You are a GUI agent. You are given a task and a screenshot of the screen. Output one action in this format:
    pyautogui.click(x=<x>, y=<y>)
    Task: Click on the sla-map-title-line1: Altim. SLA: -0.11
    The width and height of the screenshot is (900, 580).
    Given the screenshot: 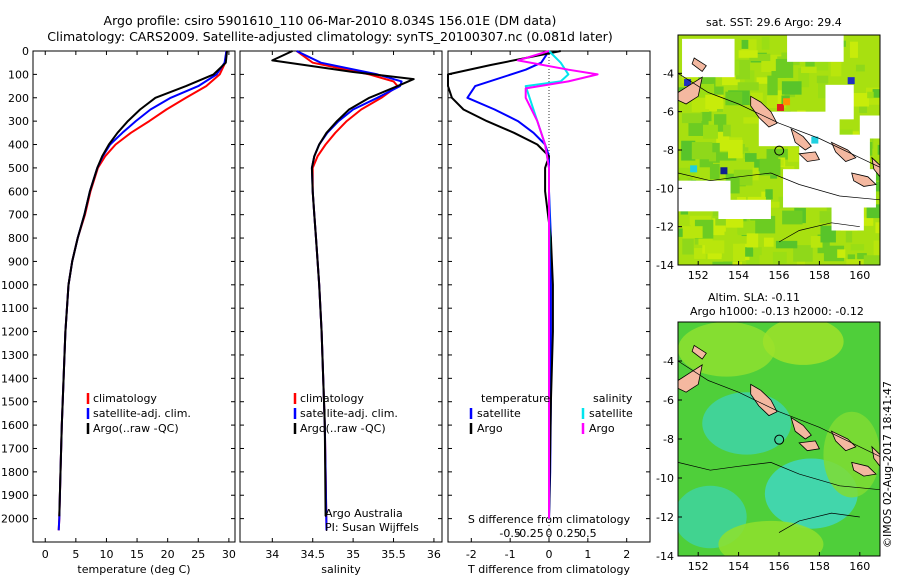 What is the action you would take?
    pyautogui.click(x=754, y=297)
    